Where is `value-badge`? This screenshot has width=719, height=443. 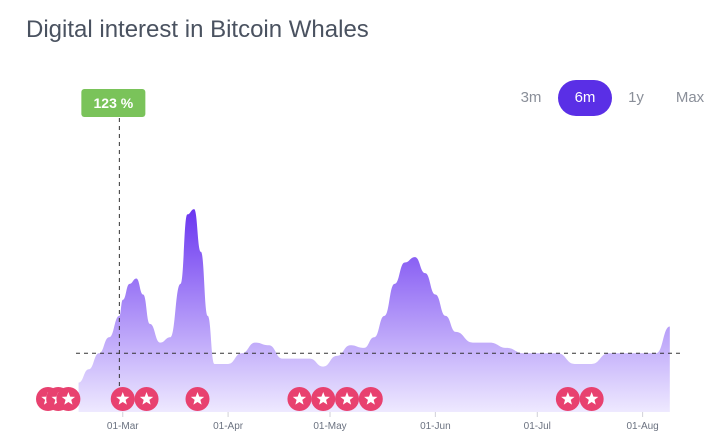
value-badge is located at coordinates (113, 103).